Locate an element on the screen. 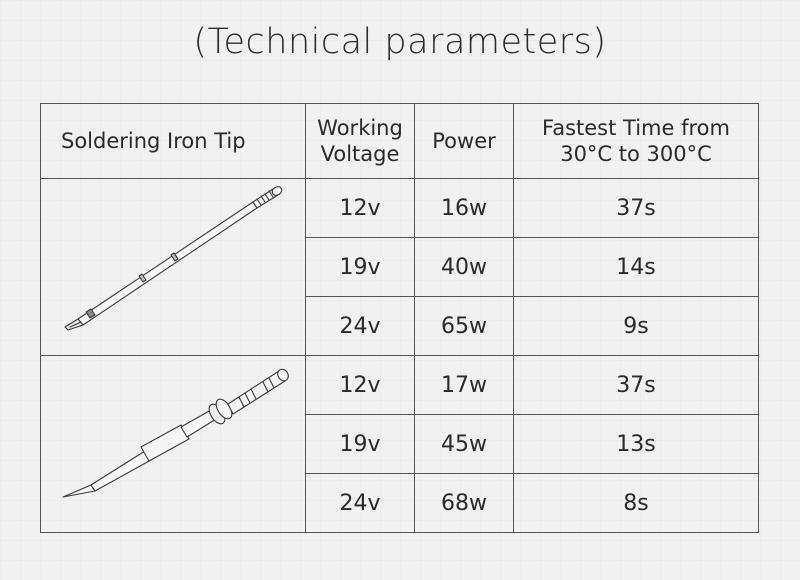 Image resolution: width=800 pixels, height=580 pixels. header-working-voltage-line2: Voltage is located at coordinates (360, 154).